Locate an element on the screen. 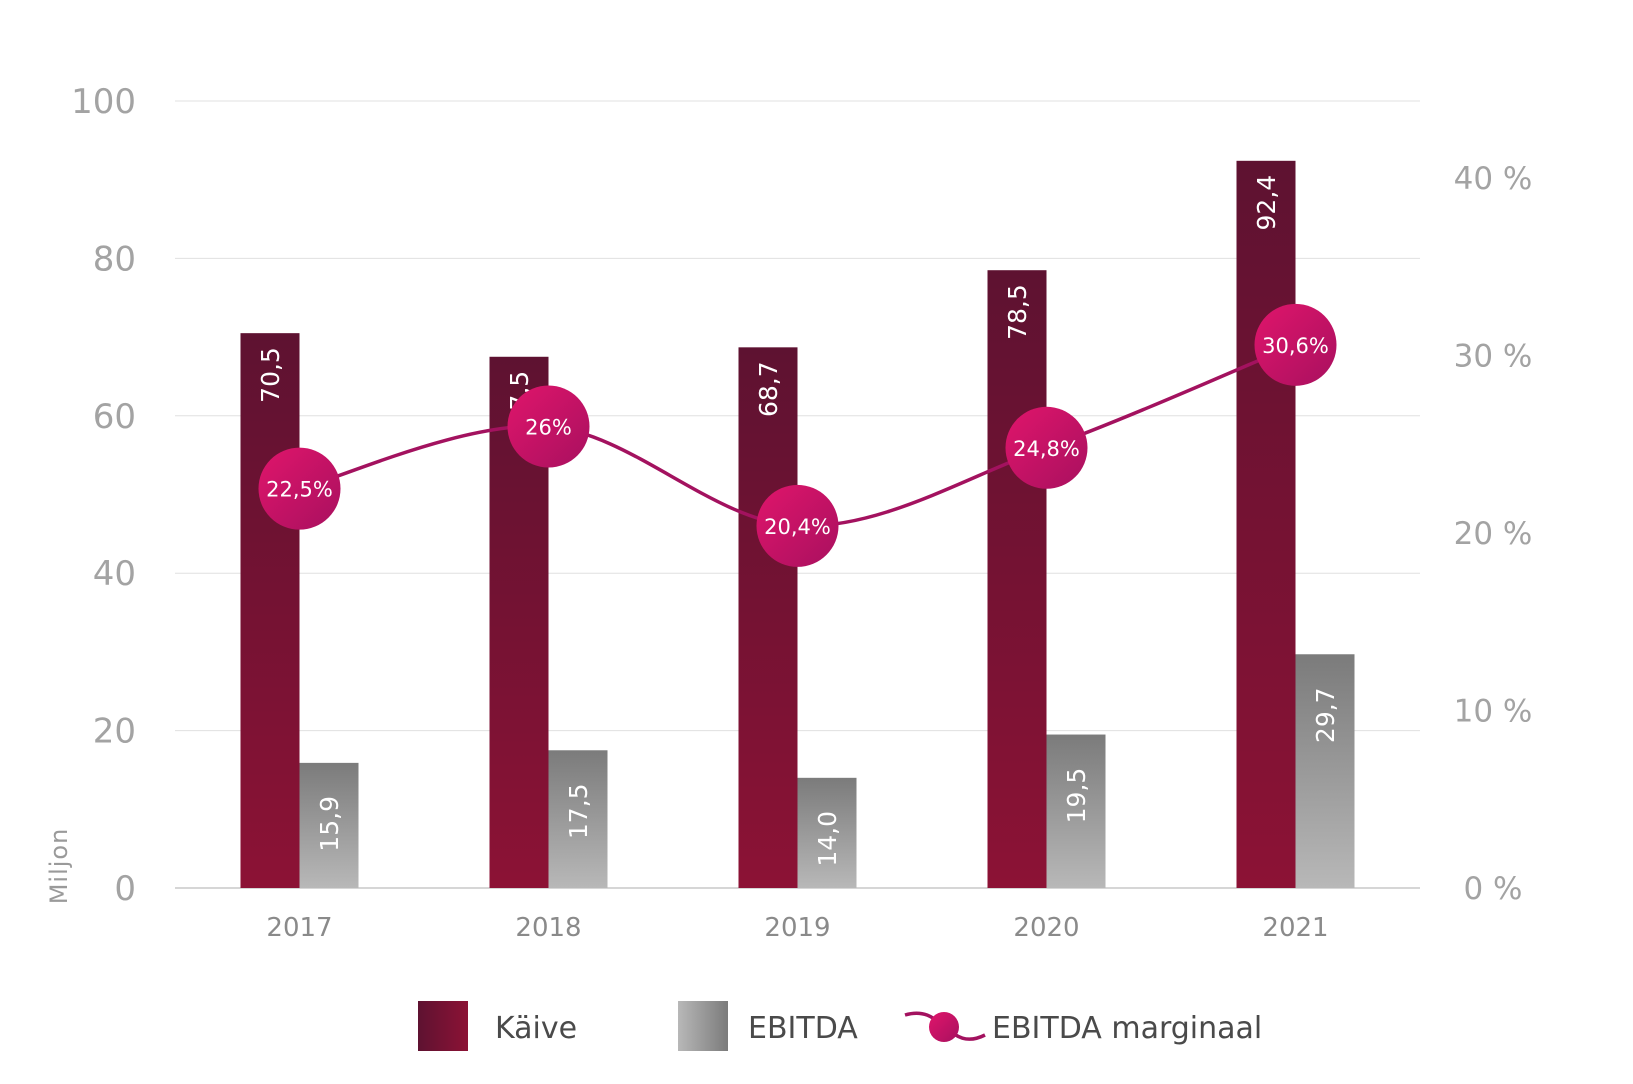 This screenshot has height=1084, width=1633. margin-marker-label: 22,5% is located at coordinates (299, 490).